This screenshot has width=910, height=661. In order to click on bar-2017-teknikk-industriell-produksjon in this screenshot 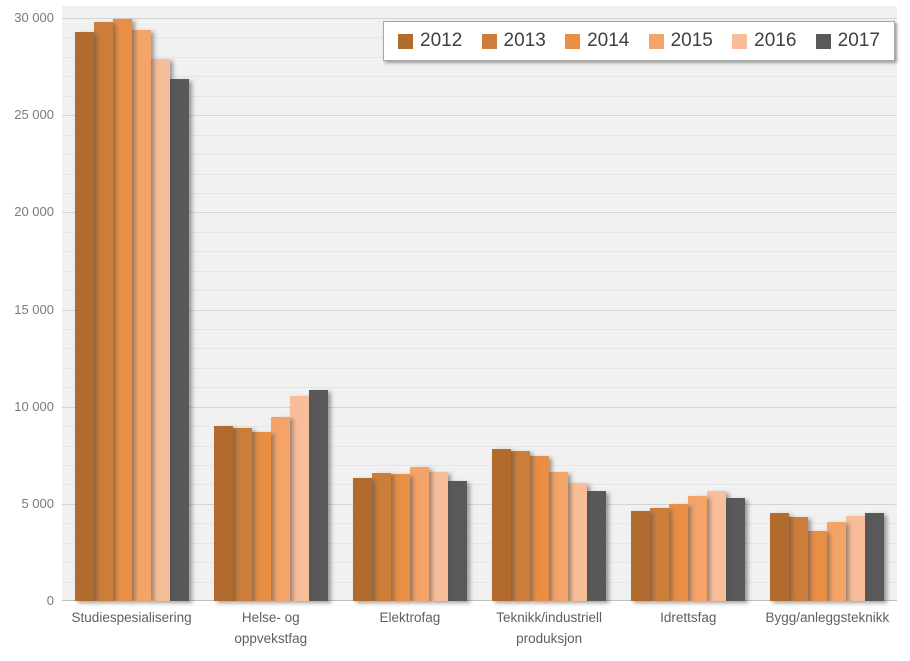, I will do `click(597, 546)`.